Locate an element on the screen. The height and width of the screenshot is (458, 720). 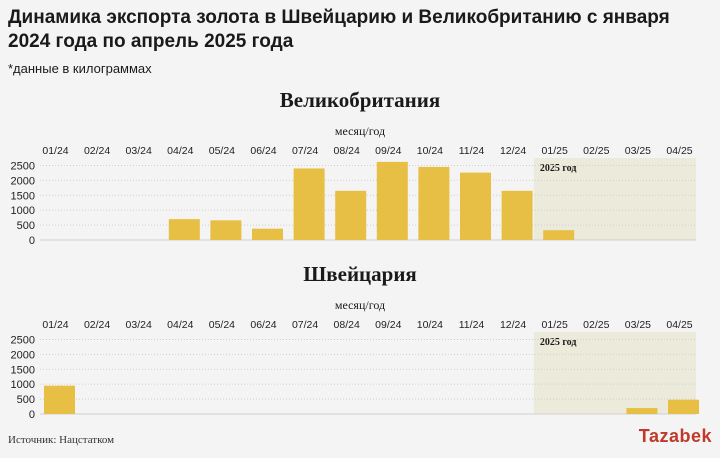
highlight-region-2025 is located at coordinates (614, 199).